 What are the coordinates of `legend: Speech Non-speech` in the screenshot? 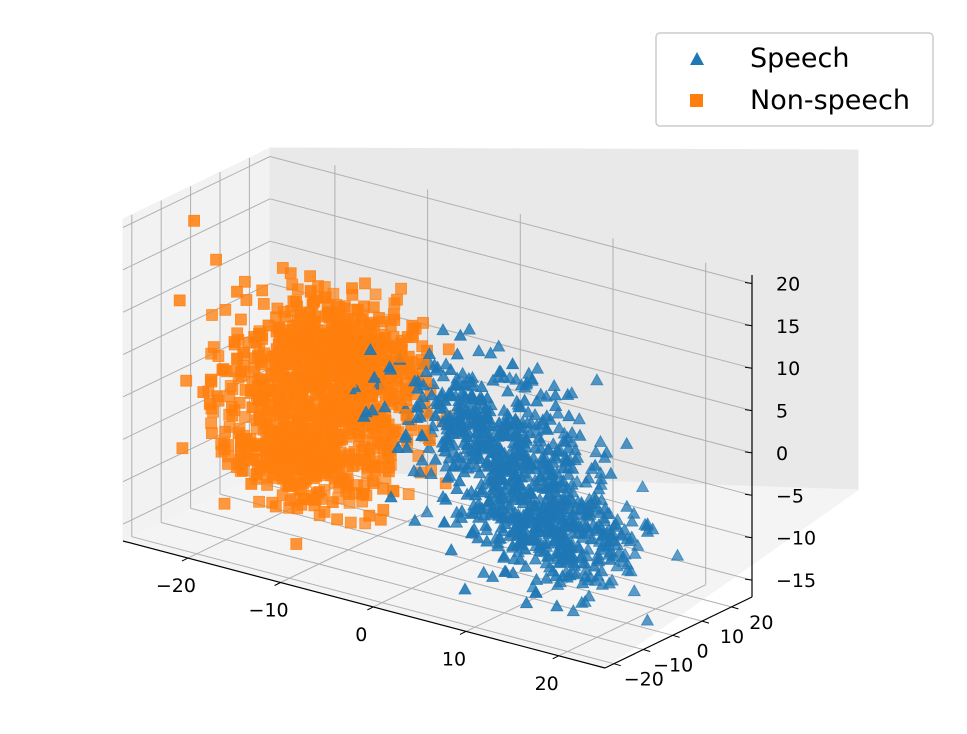 It's located at (794, 79).